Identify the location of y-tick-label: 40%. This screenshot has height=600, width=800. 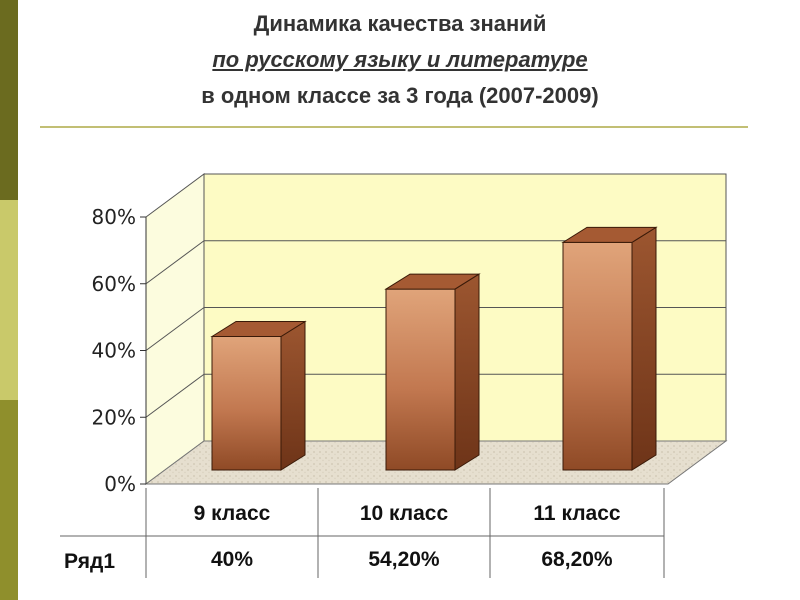
(114, 351).